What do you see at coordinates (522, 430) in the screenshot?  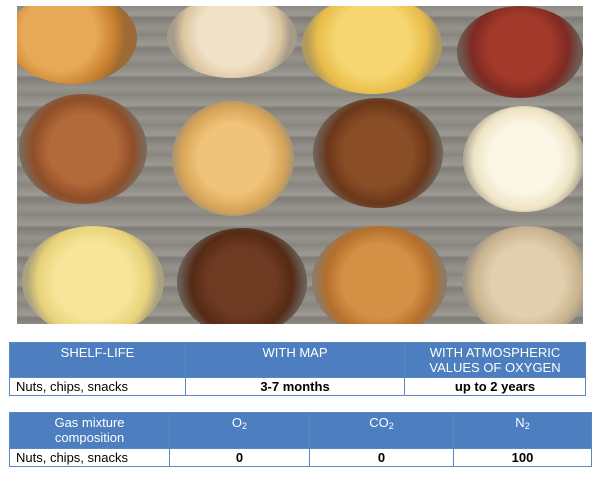 I see `header-n2: N2` at bounding box center [522, 430].